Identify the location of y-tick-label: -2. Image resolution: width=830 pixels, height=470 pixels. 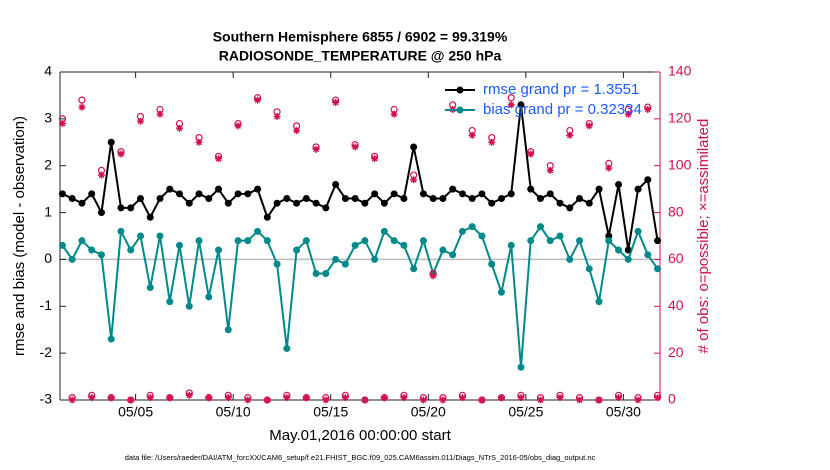
(46, 352).